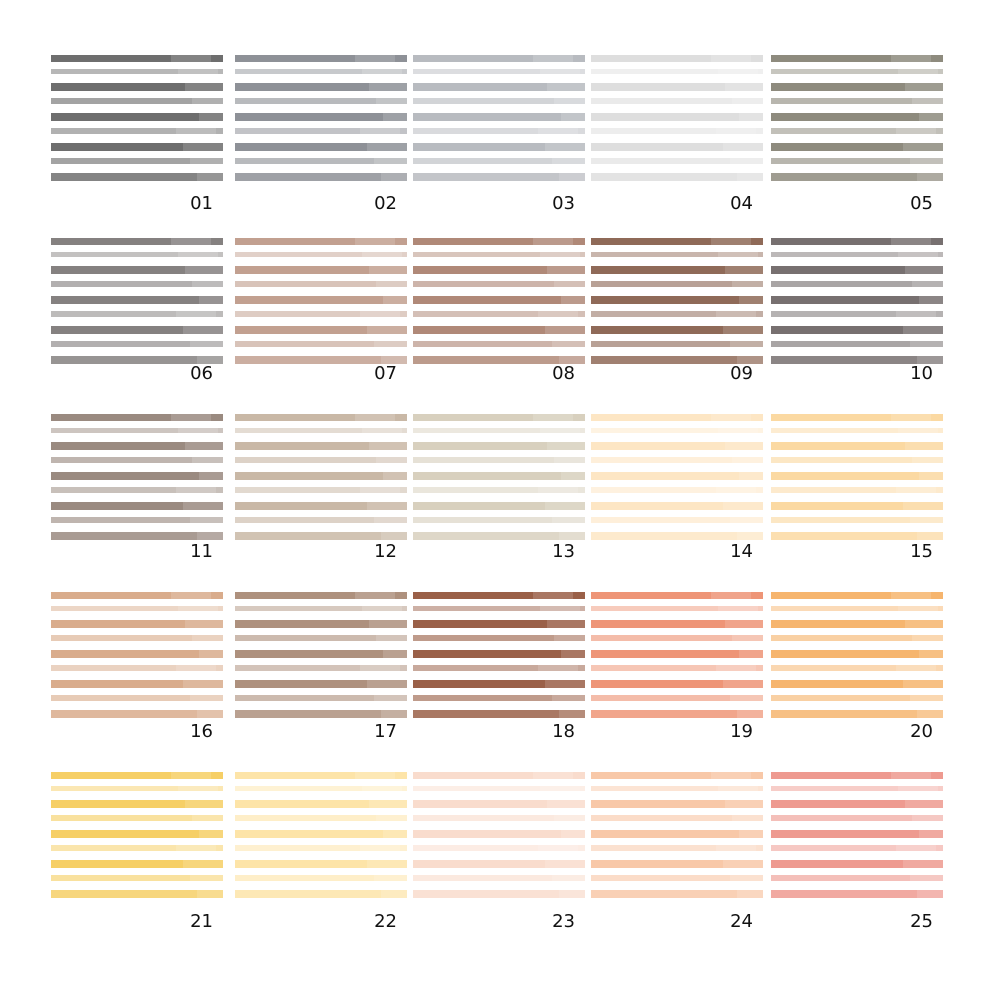 The width and height of the screenshot is (1000, 1000). What do you see at coordinates (201, 921) in the screenshot?
I see `swatch-label: 21` at bounding box center [201, 921].